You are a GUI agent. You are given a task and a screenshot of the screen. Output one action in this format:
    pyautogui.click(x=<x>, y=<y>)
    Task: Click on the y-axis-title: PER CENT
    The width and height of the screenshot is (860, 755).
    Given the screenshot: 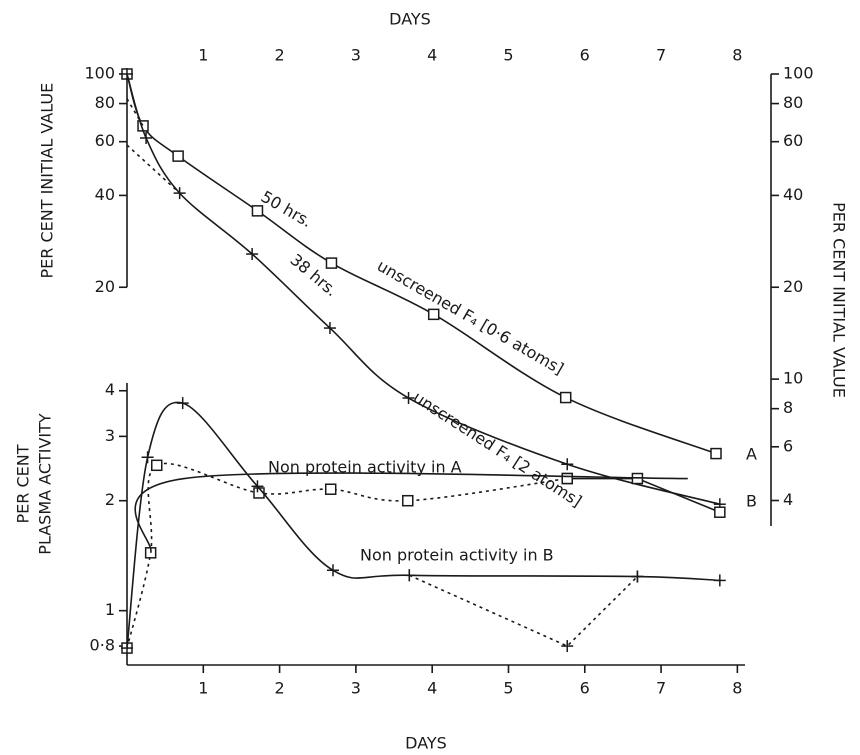 What is the action you would take?
    pyautogui.click(x=23, y=483)
    